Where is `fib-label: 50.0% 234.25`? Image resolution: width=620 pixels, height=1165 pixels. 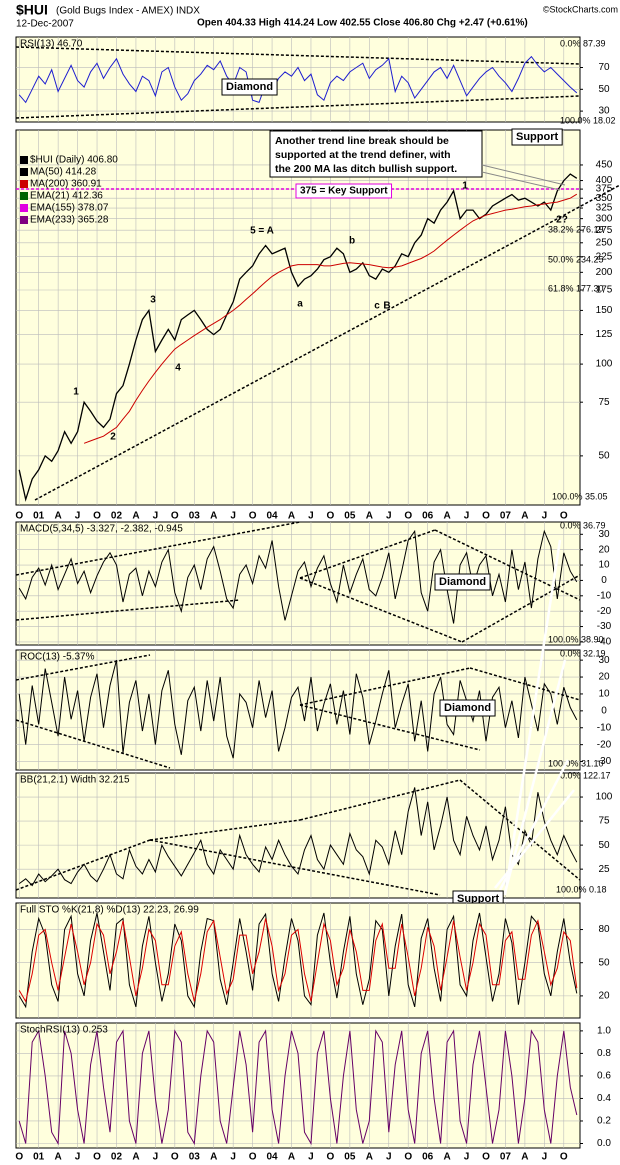
fib-label: 50.0% 234.25 is located at coordinates (576, 259).